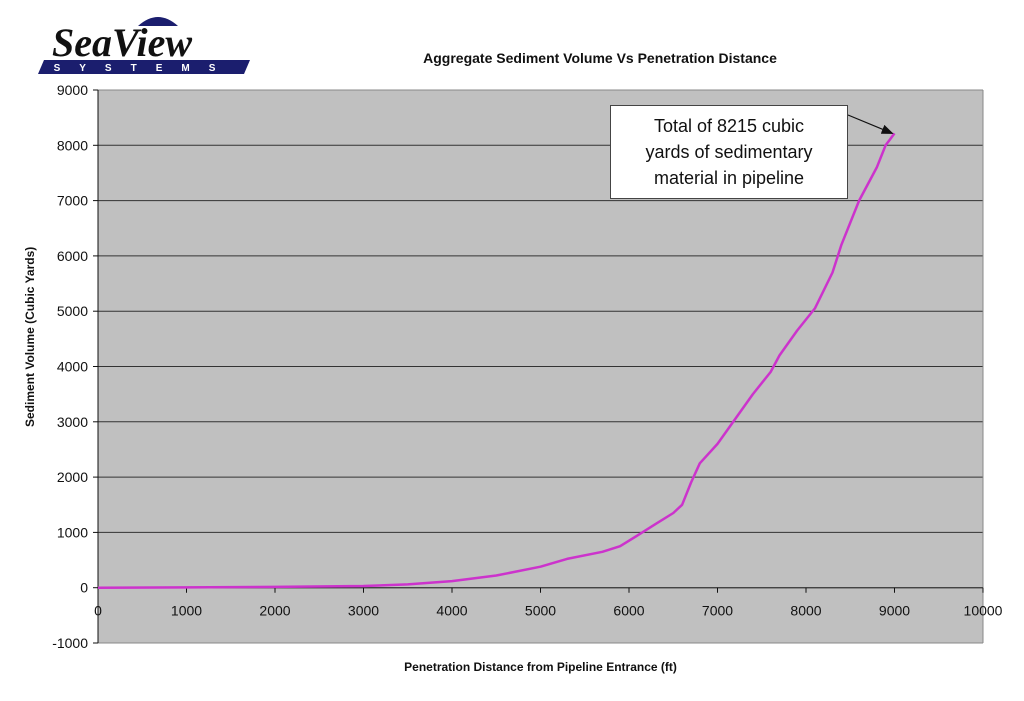 Image resolution: width=1024 pixels, height=701 pixels. I want to click on y-tick-label: 3000, so click(72, 422).